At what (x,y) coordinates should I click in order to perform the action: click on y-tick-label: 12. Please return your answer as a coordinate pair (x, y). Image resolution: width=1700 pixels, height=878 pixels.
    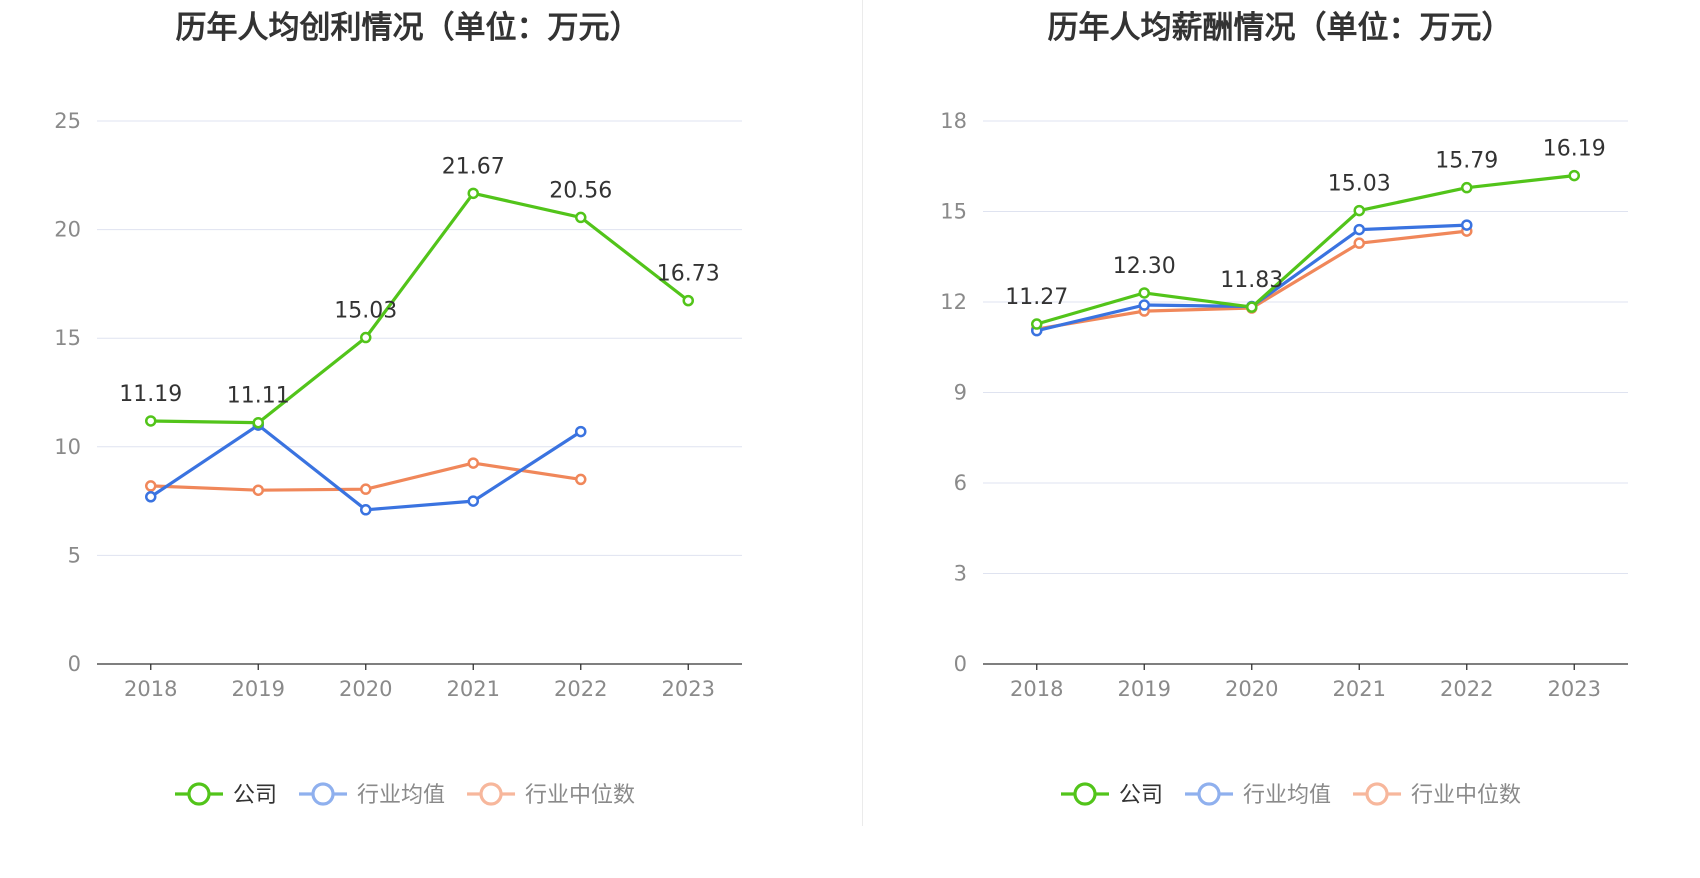
    Looking at the image, I should click on (953, 302).